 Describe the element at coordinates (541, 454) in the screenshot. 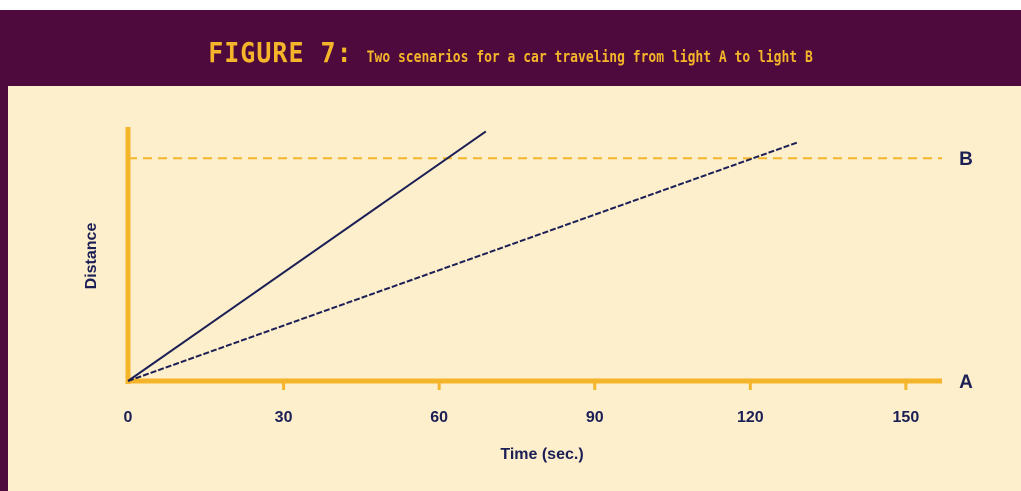

I see `x-axis-label: Time (sec.)` at that location.